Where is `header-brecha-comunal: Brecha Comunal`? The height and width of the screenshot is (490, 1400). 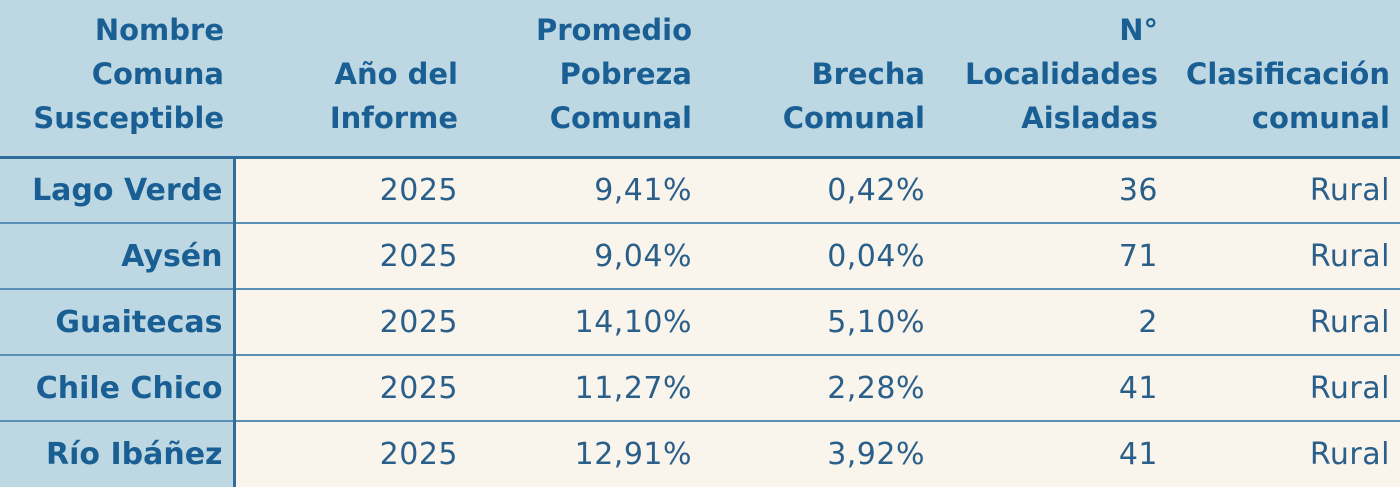
header-brecha-comunal: Brecha Comunal is located at coordinates (818, 79).